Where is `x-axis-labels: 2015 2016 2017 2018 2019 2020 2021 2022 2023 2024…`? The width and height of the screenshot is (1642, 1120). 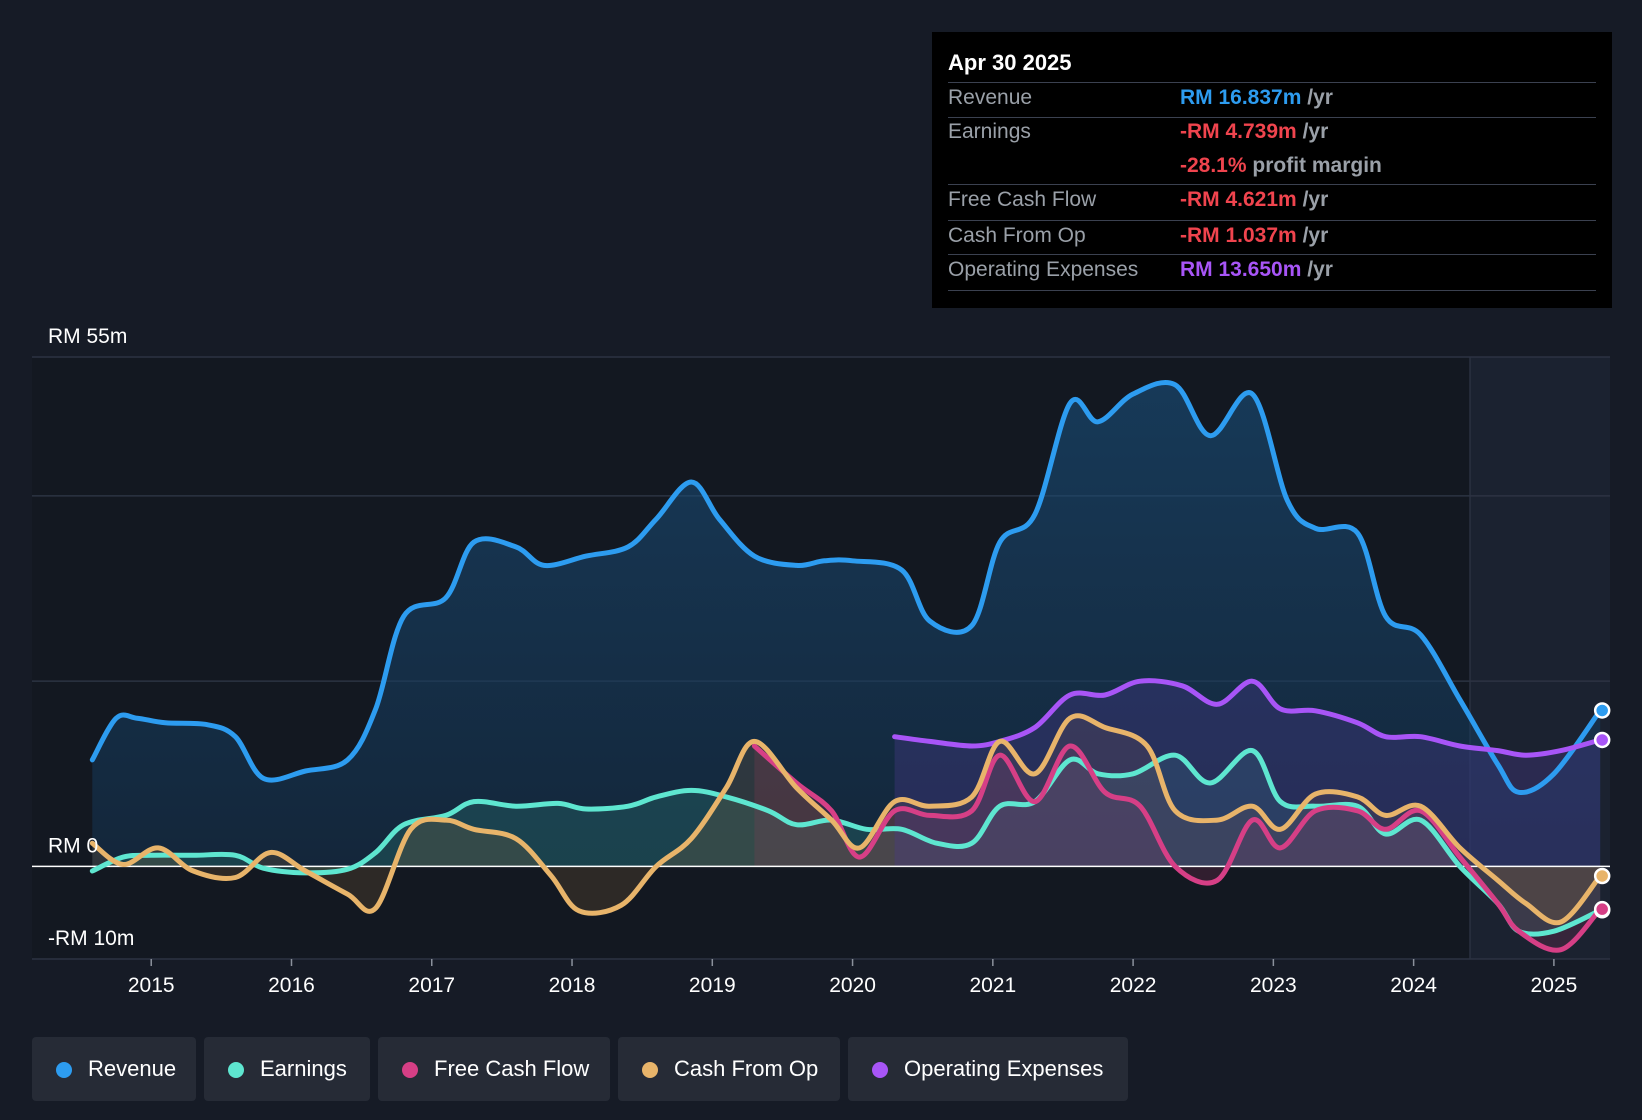 x-axis-labels: 2015 2016 2017 2018 2019 2020 2021 2022 2023 2024… is located at coordinates (852, 978).